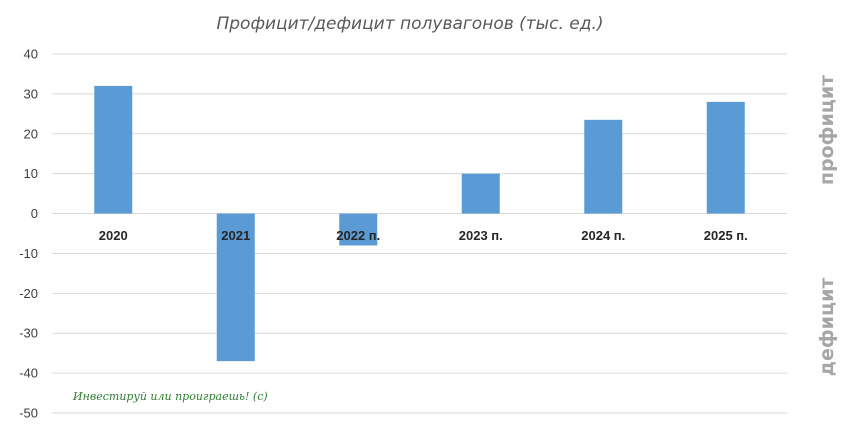 Image resolution: width=859 pixels, height=441 pixels. Describe the element at coordinates (726, 235) in the screenshot. I see `x-tick-label: 2025 п.` at that location.